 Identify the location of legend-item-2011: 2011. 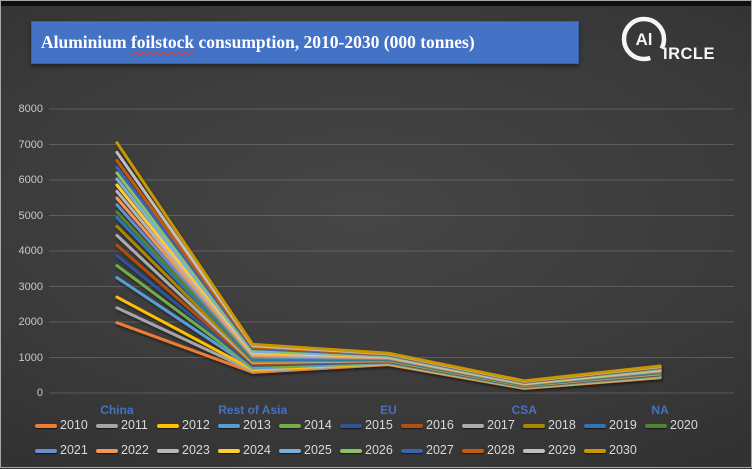
(126, 425).